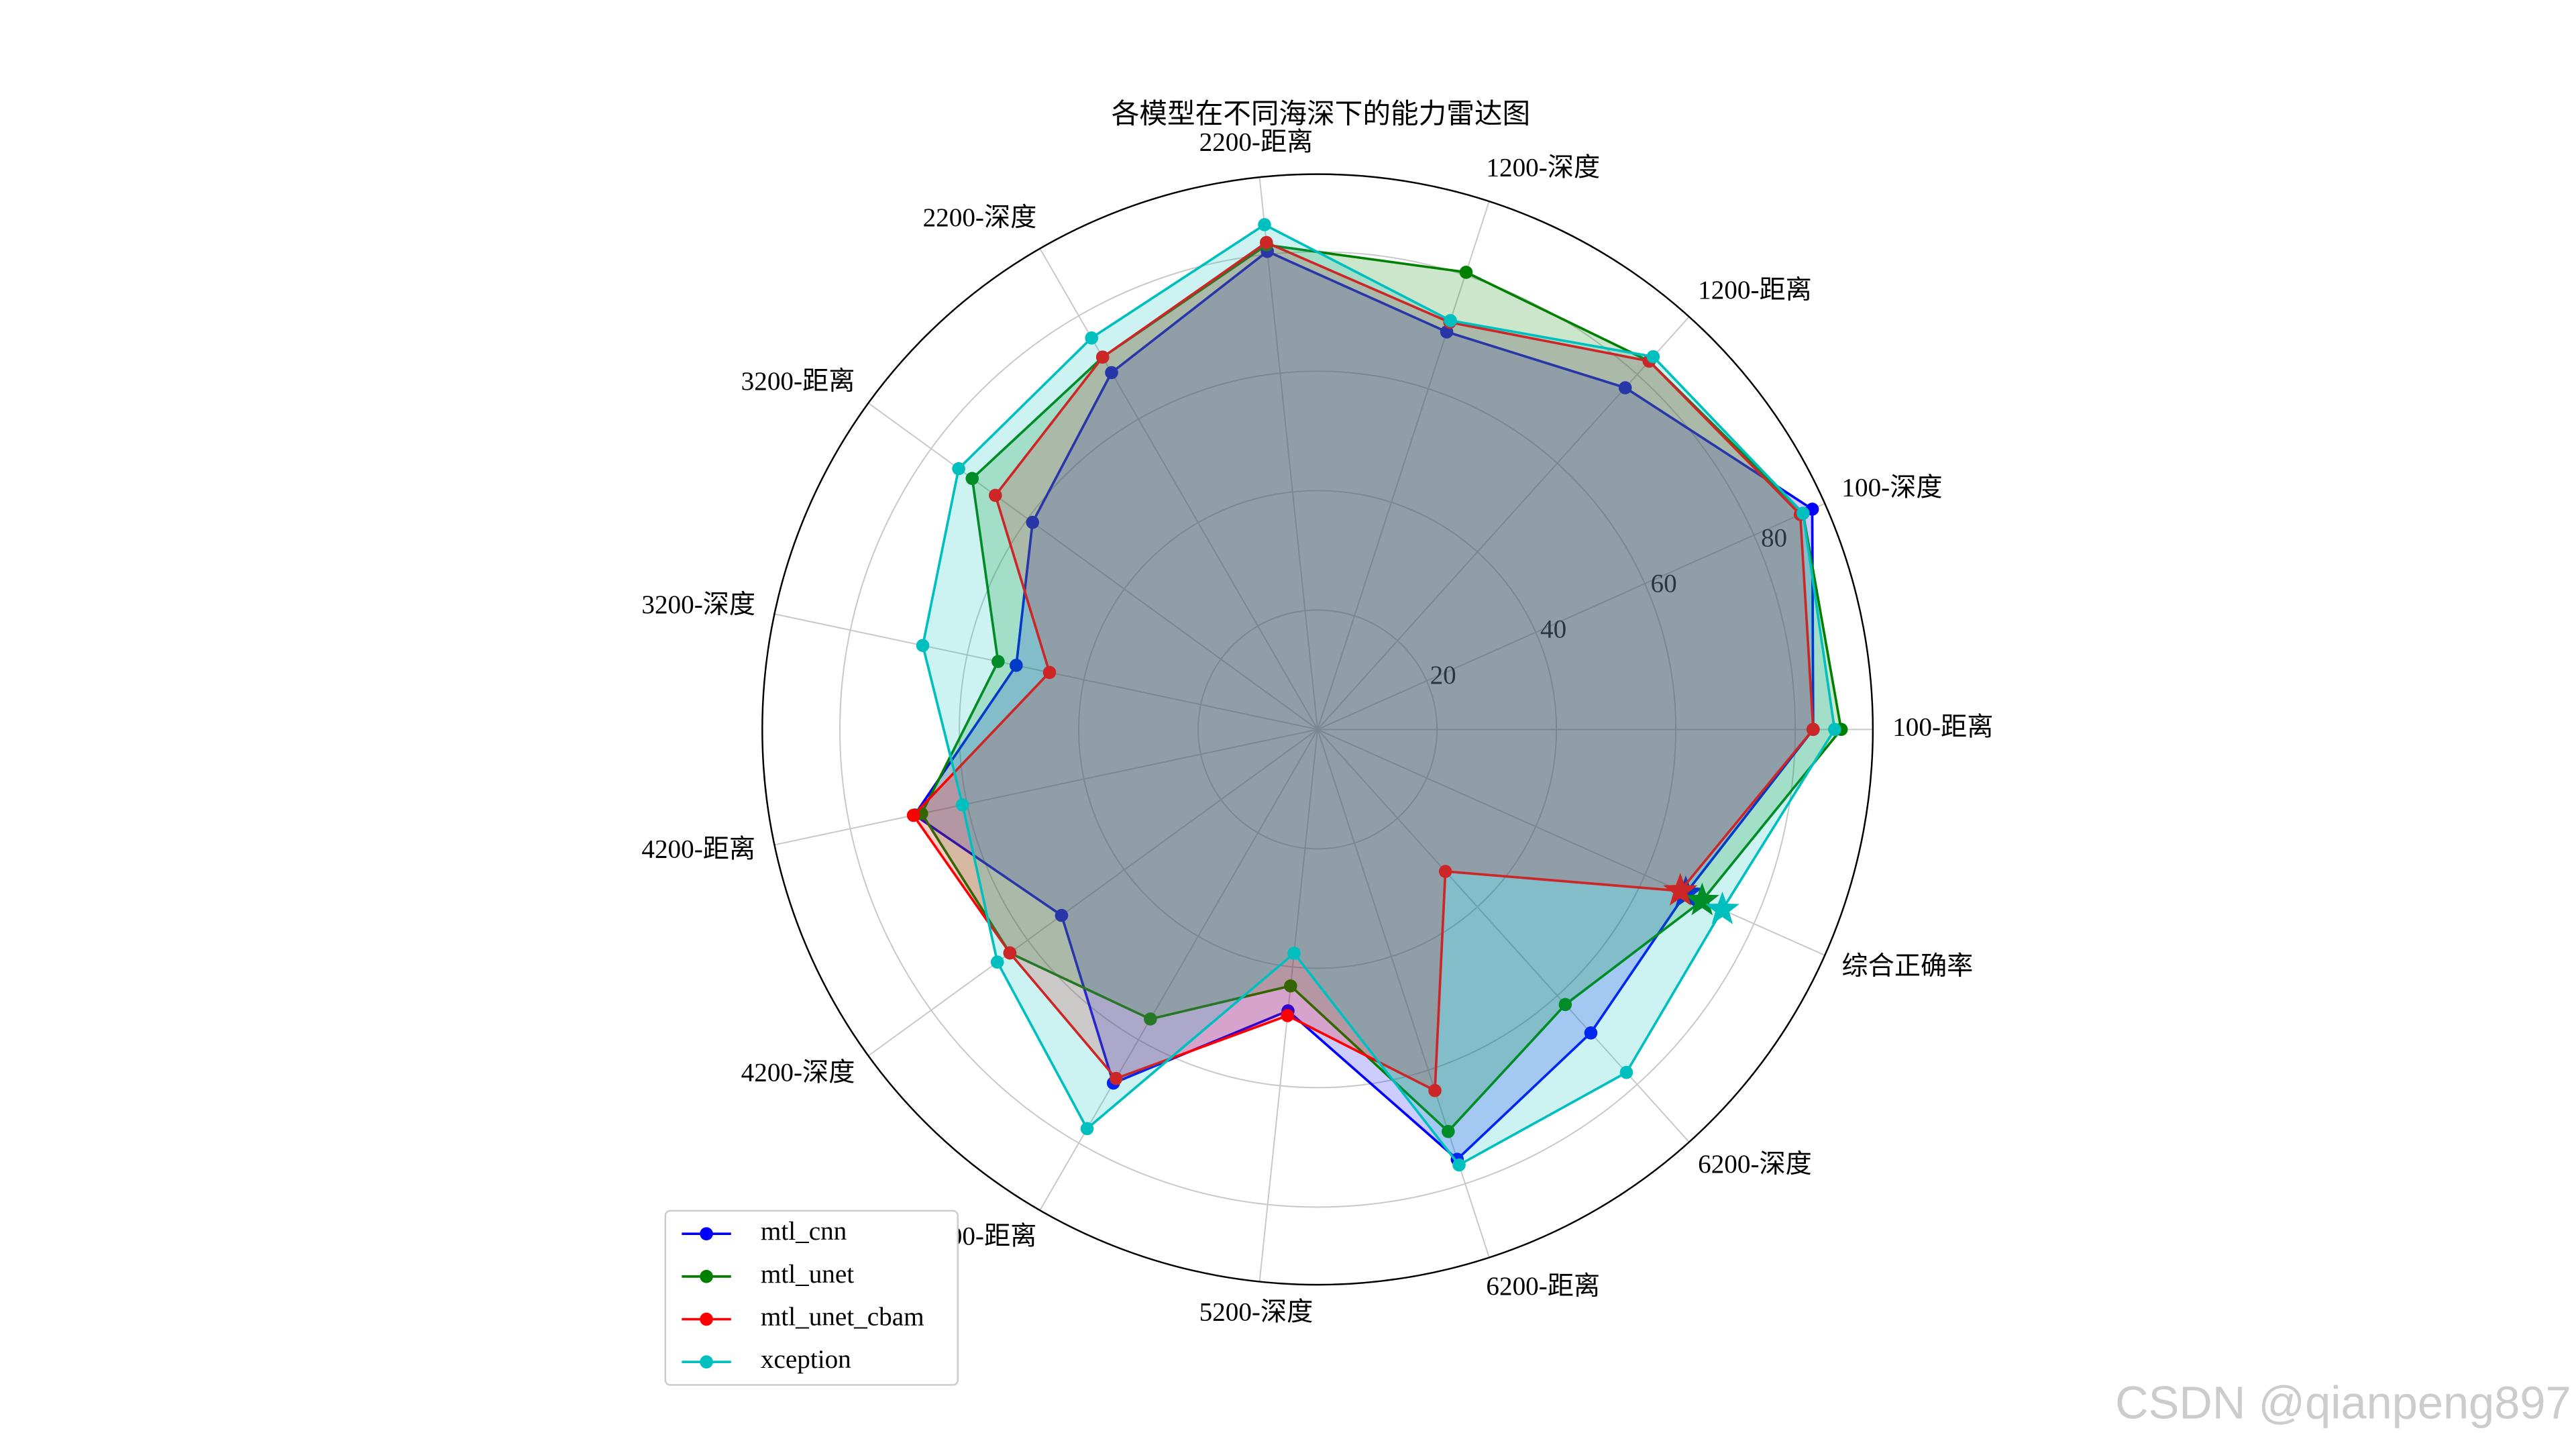  I want to click on category-label: 2200-距离, so click(1256, 141).